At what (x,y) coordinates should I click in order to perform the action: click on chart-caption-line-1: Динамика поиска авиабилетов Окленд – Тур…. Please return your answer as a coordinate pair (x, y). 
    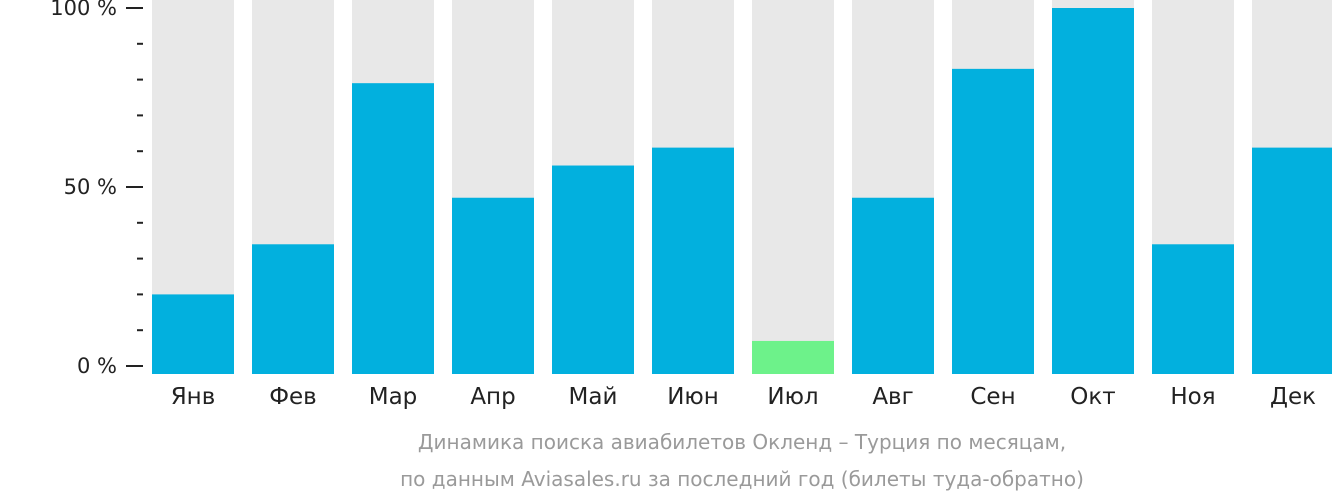
    Looking at the image, I should click on (742, 442).